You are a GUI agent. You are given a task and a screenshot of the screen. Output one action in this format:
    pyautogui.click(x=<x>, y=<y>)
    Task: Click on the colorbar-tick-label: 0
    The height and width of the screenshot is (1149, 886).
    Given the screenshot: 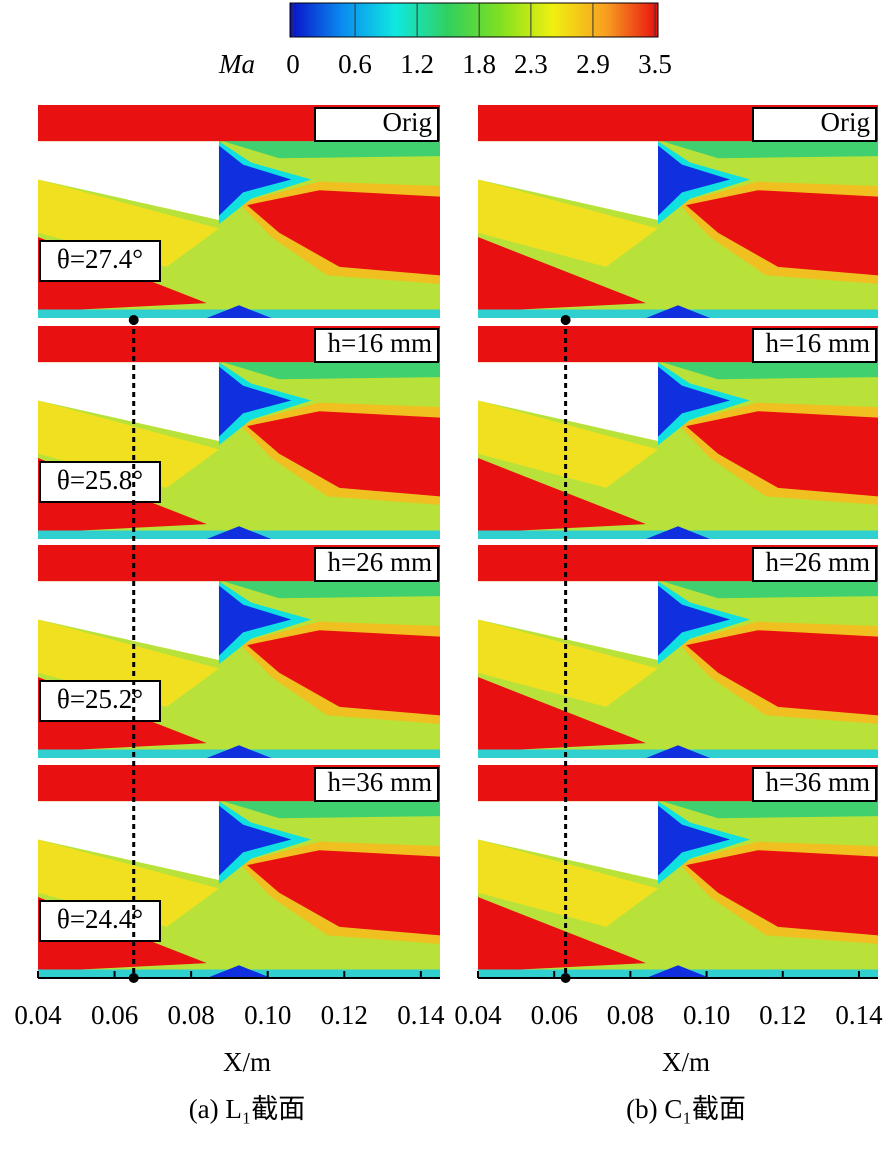 What is the action you would take?
    pyautogui.click(x=293, y=64)
    